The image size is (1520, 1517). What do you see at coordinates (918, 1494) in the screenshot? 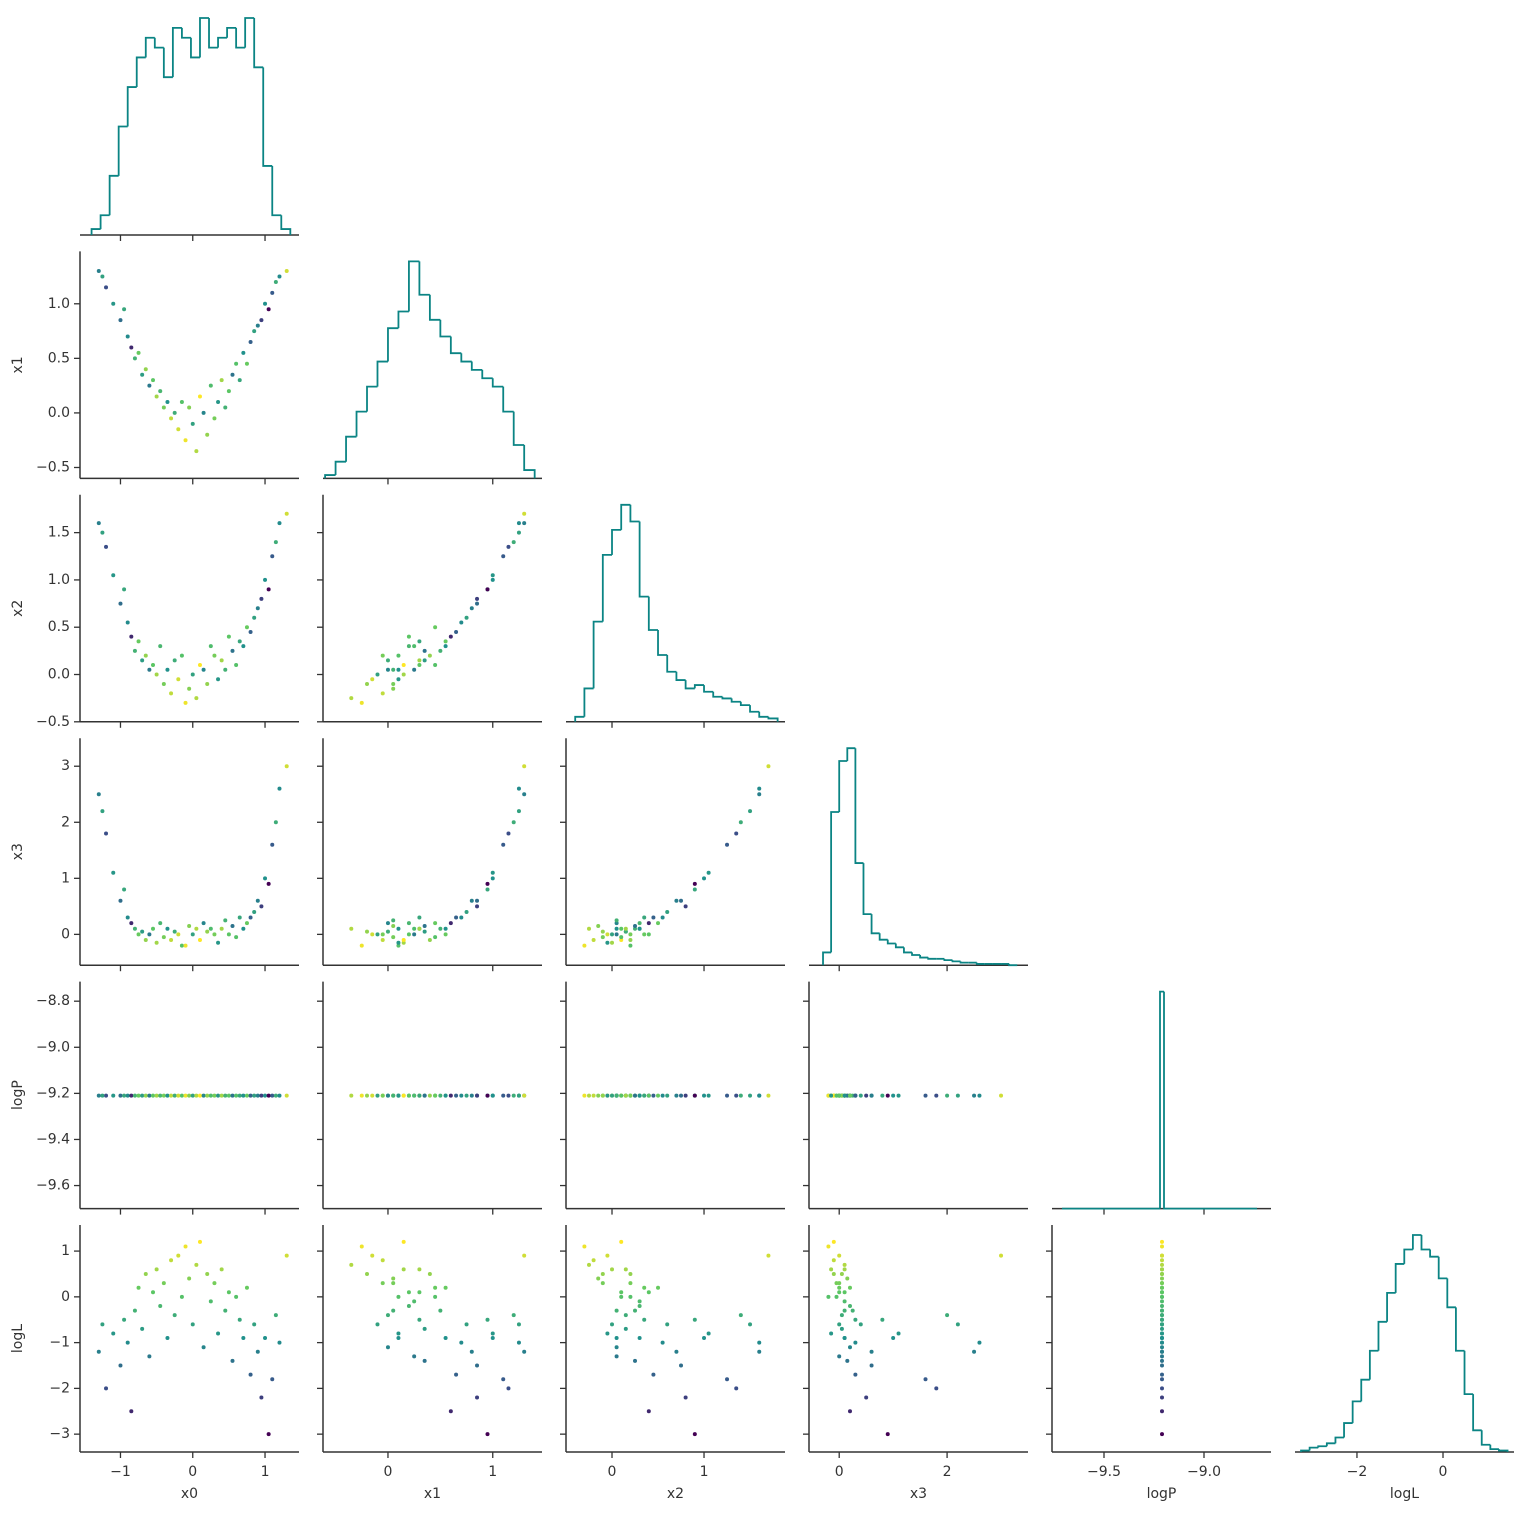
I see `x-axis-label: x3` at bounding box center [918, 1494].